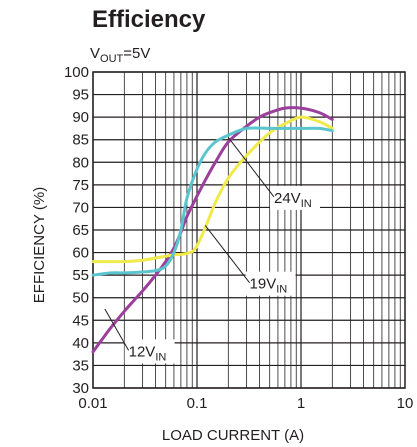 This screenshot has height=447, width=417. I want to click on y-tick-label: 55, so click(80, 275).